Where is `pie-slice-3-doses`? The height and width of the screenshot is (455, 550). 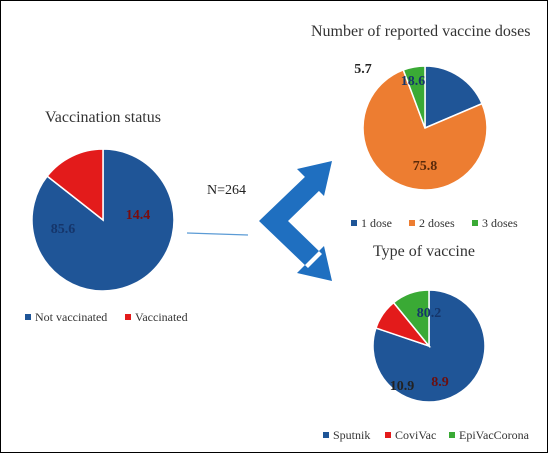
pie-slice-3-doses is located at coordinates (414, 97).